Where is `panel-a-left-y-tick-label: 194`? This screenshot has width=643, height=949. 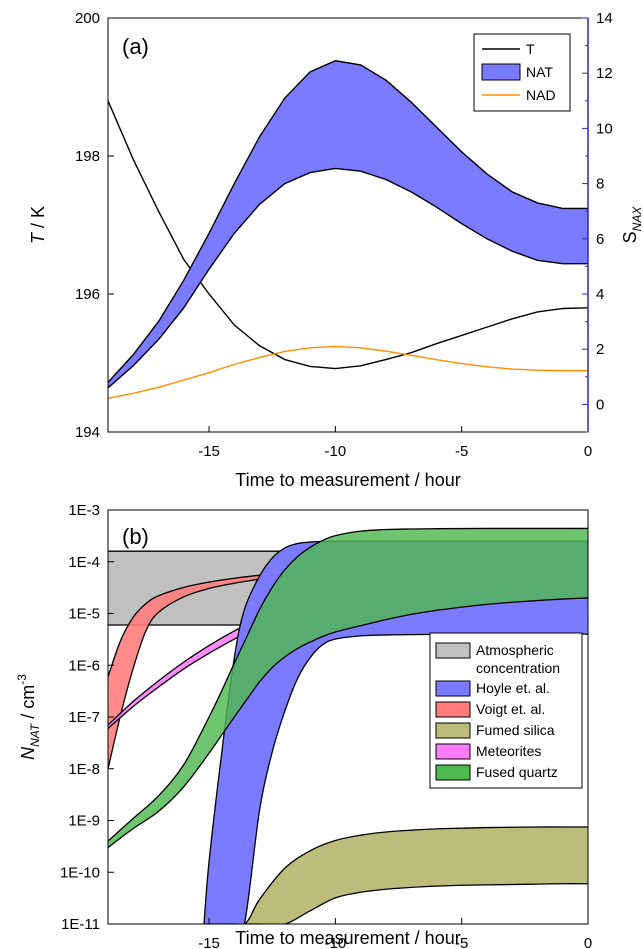 panel-a-left-y-tick-label: 194 is located at coordinates (87, 432).